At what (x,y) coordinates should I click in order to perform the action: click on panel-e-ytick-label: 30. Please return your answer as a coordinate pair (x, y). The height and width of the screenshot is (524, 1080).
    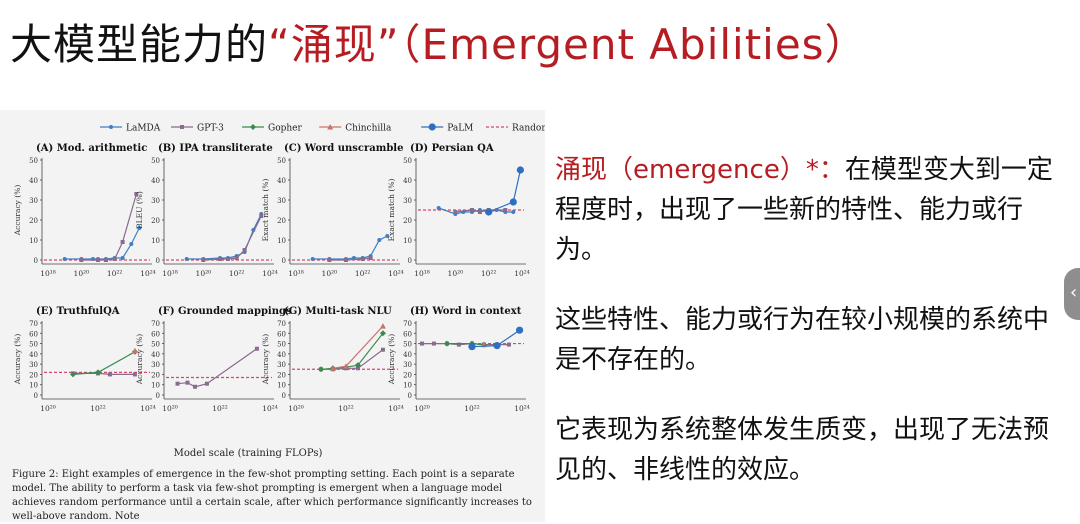
    Looking at the image, I should click on (33, 365).